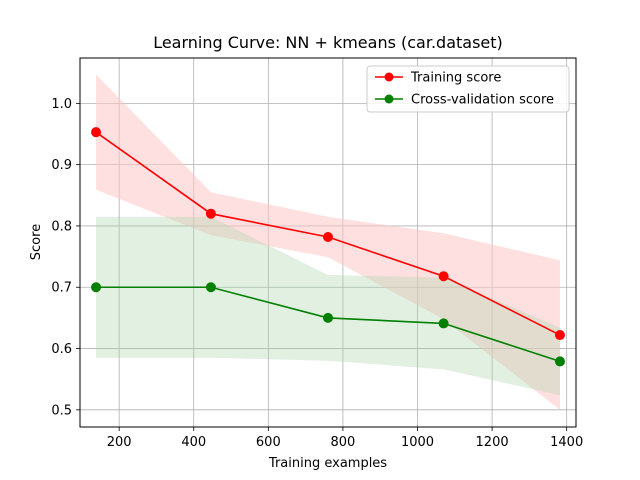 The height and width of the screenshot is (480, 640). I want to click on y-tick-label: 0.7, so click(61, 288).